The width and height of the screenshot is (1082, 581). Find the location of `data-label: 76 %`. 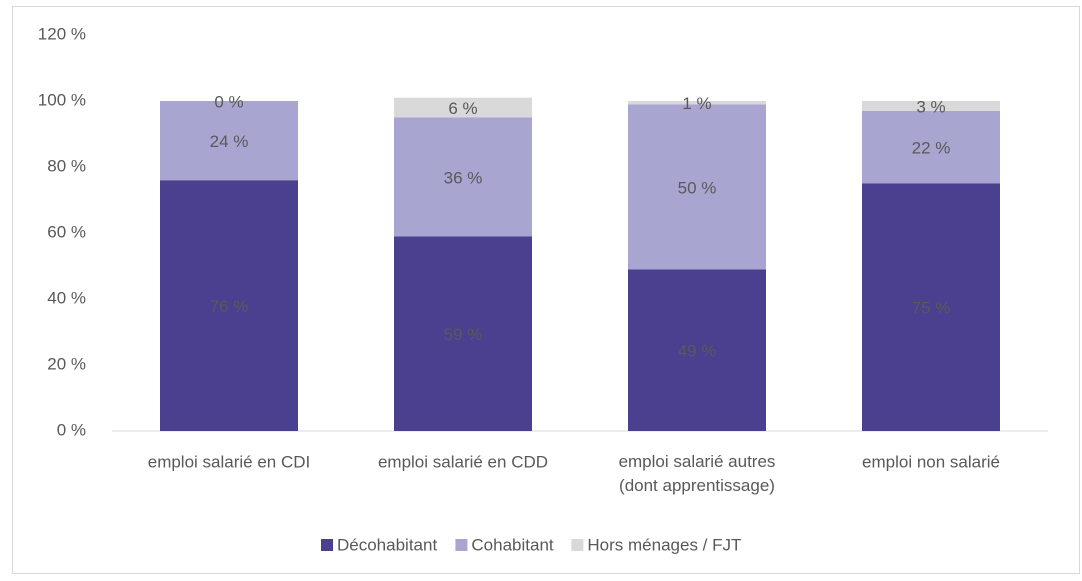

data-label: 76 % is located at coordinates (229, 306).